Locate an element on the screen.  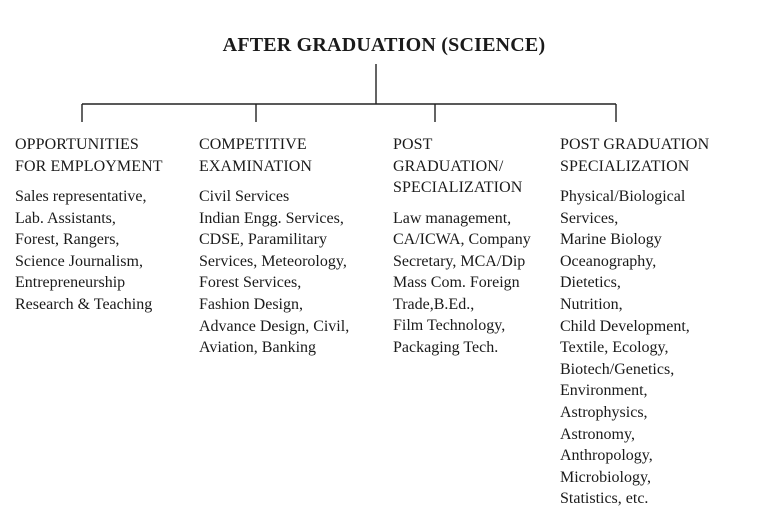
list-item: Aviation, Banking is located at coordinates (258, 348).